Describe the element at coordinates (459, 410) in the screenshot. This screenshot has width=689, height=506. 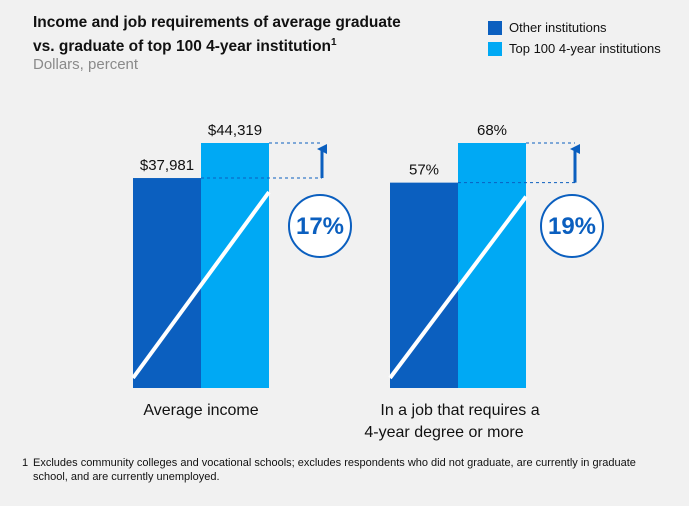
I see `category-label-1-line1: In a job that requires a` at that location.